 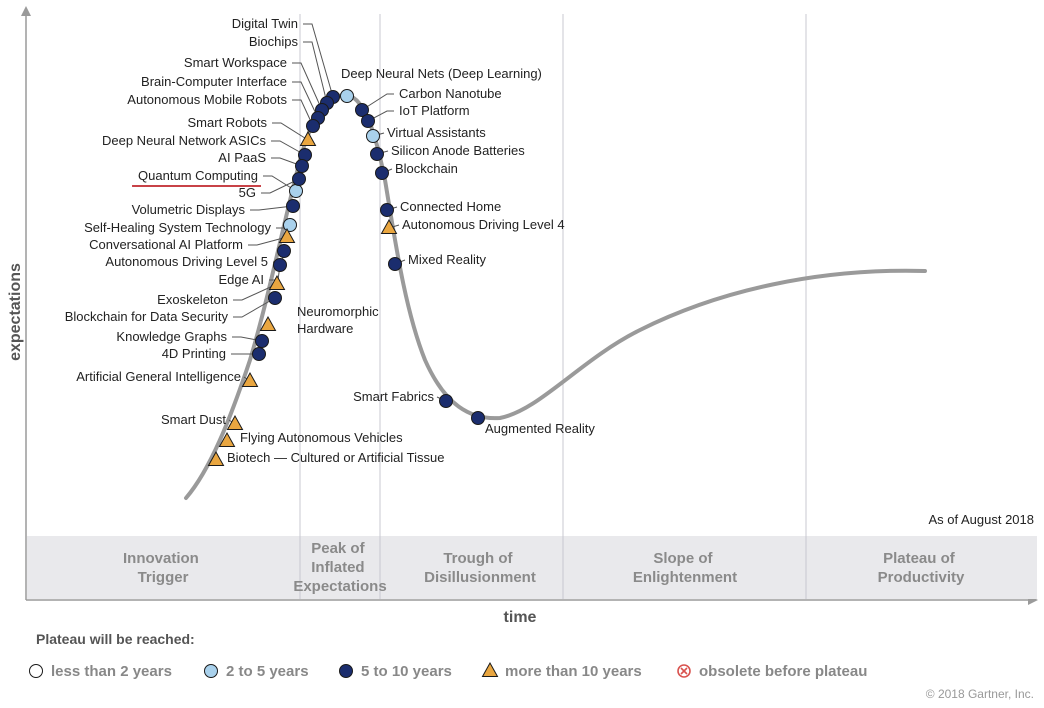 I want to click on marker-iot-platform, so click(x=368, y=121).